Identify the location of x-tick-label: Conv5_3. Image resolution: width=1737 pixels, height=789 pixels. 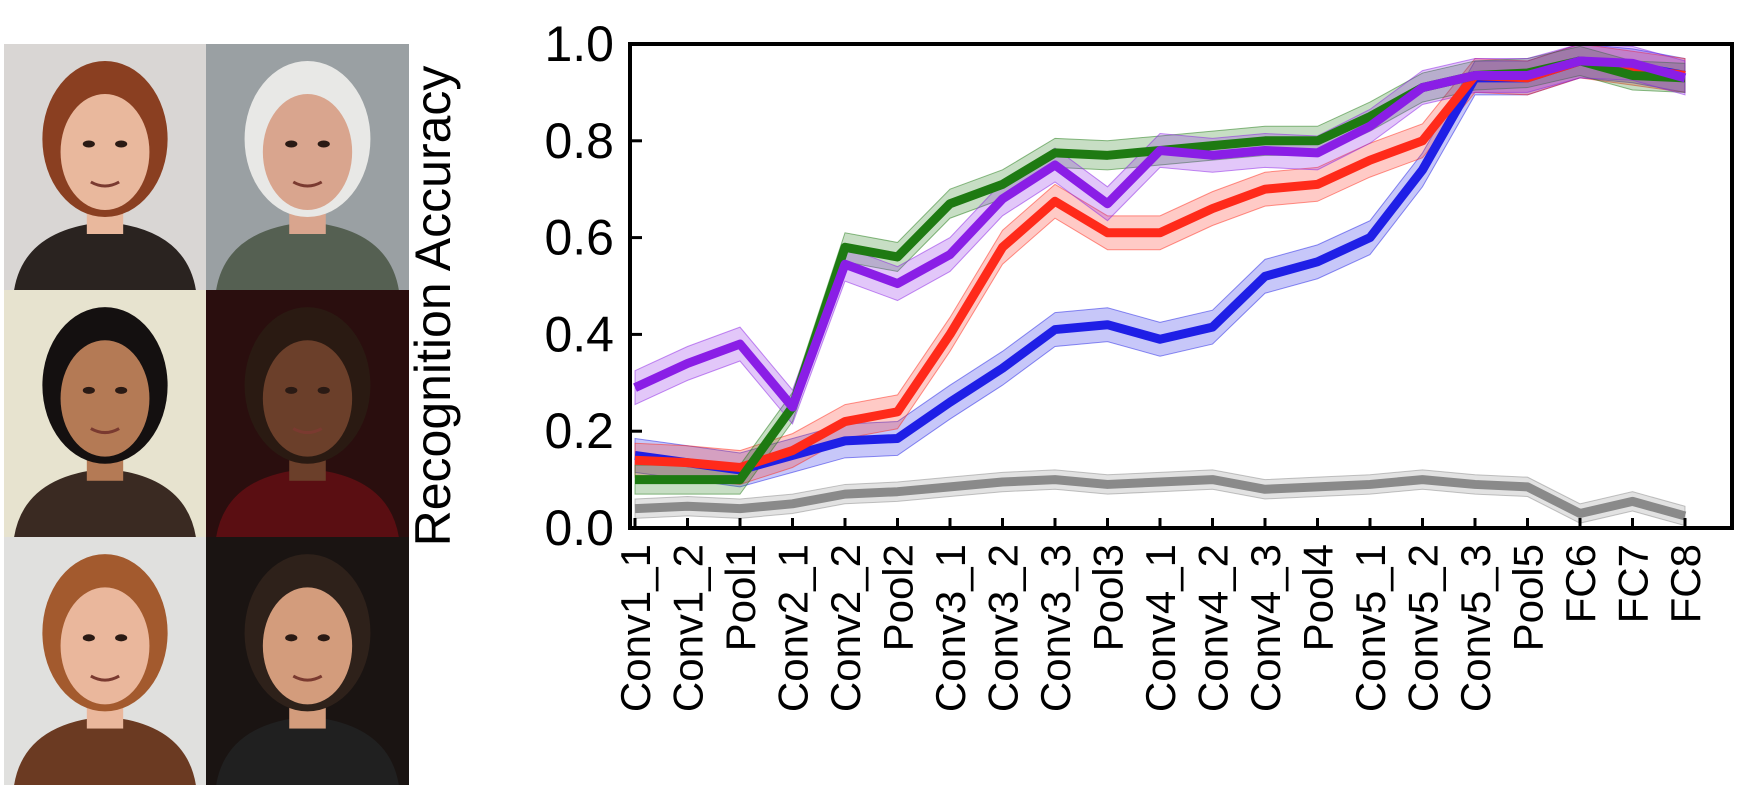
(1475, 628).